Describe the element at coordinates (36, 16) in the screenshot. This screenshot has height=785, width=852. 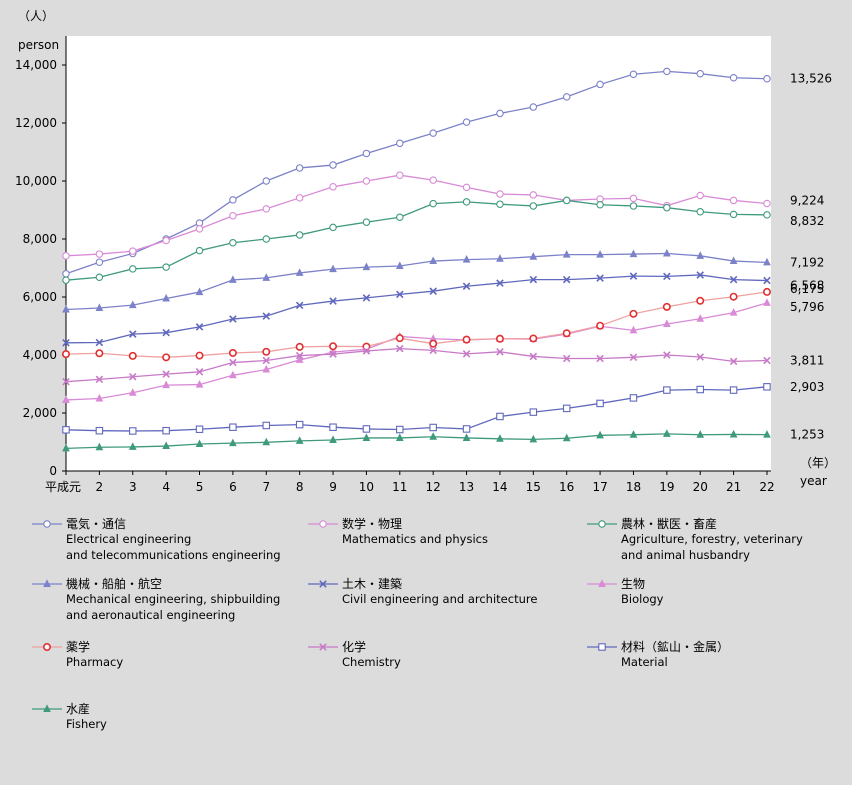
I see `y-unit-label-ja: （人）` at that location.